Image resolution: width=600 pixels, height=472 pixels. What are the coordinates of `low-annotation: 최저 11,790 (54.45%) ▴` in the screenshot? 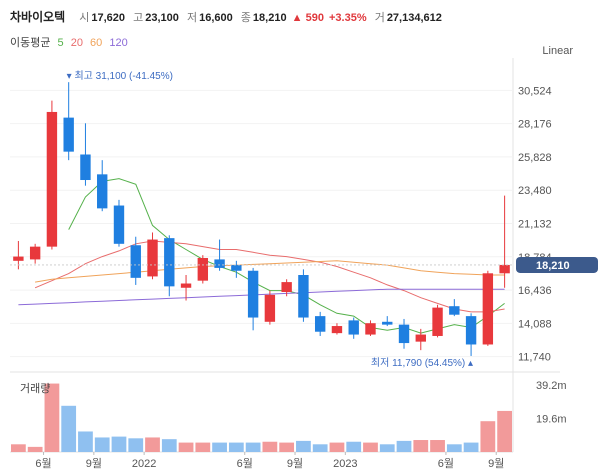 It's located at (422, 363).